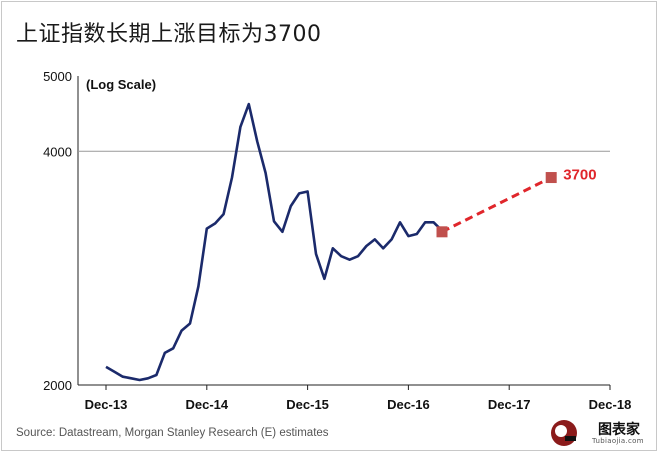 Image resolution: width=660 pixels, height=454 pixels. Describe the element at coordinates (618, 441) in the screenshot. I see `watermark-subtext: Tubiaojia.com` at that location.